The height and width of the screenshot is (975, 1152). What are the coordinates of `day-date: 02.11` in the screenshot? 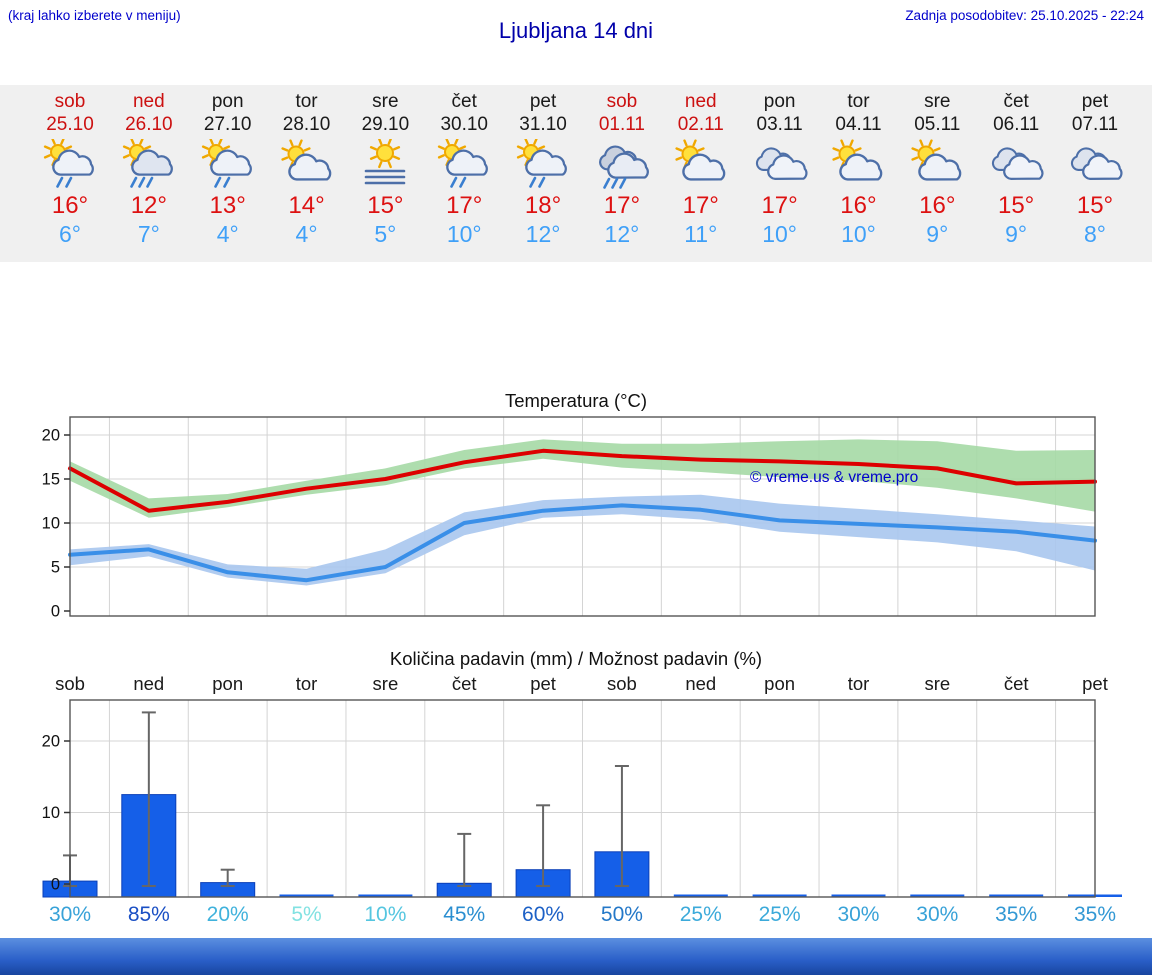 It's located at (700, 124).